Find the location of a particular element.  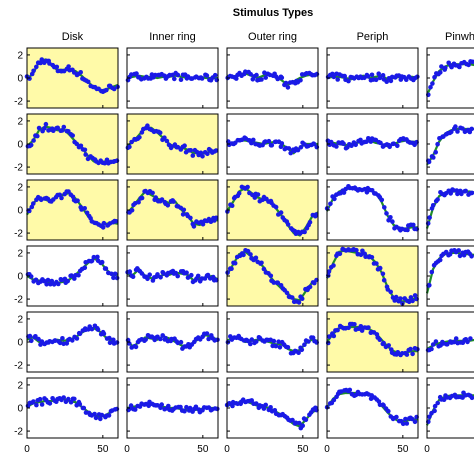

y-tick-label: -2 is located at coordinates (18, 102).